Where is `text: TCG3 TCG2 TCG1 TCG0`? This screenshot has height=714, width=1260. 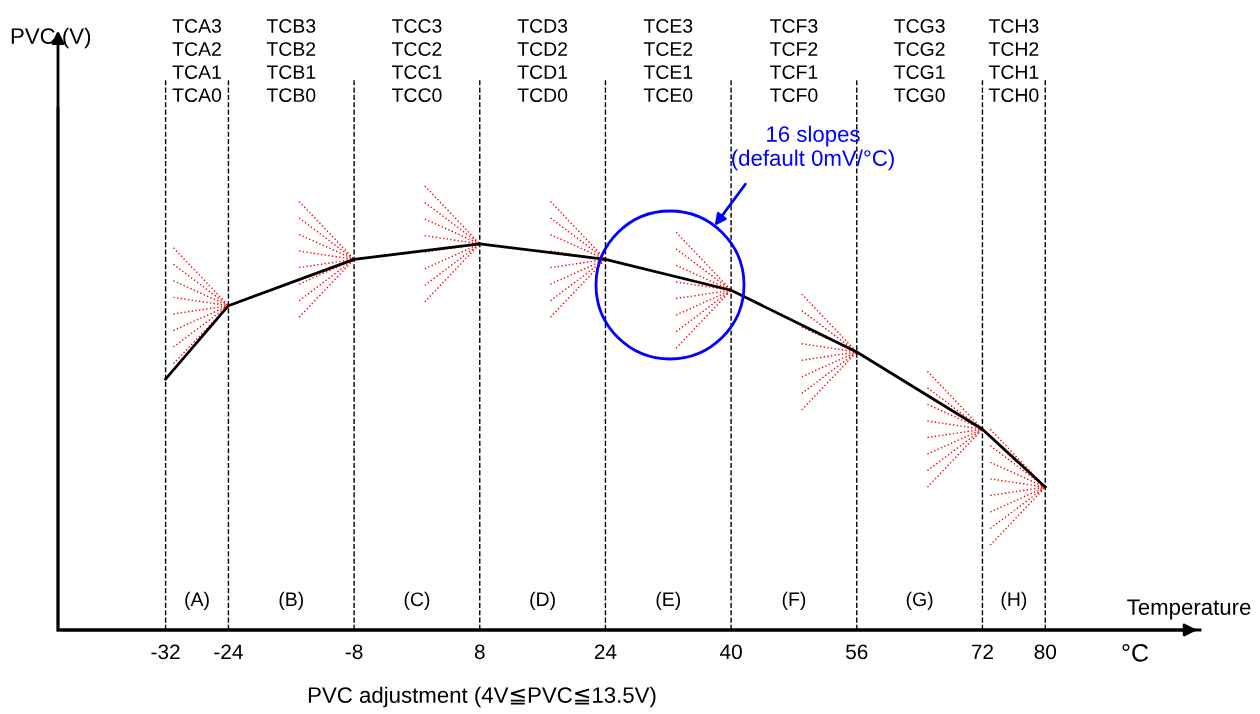
text: TCG3 TCG2 TCG1 TCG0 is located at coordinates (919, 61).